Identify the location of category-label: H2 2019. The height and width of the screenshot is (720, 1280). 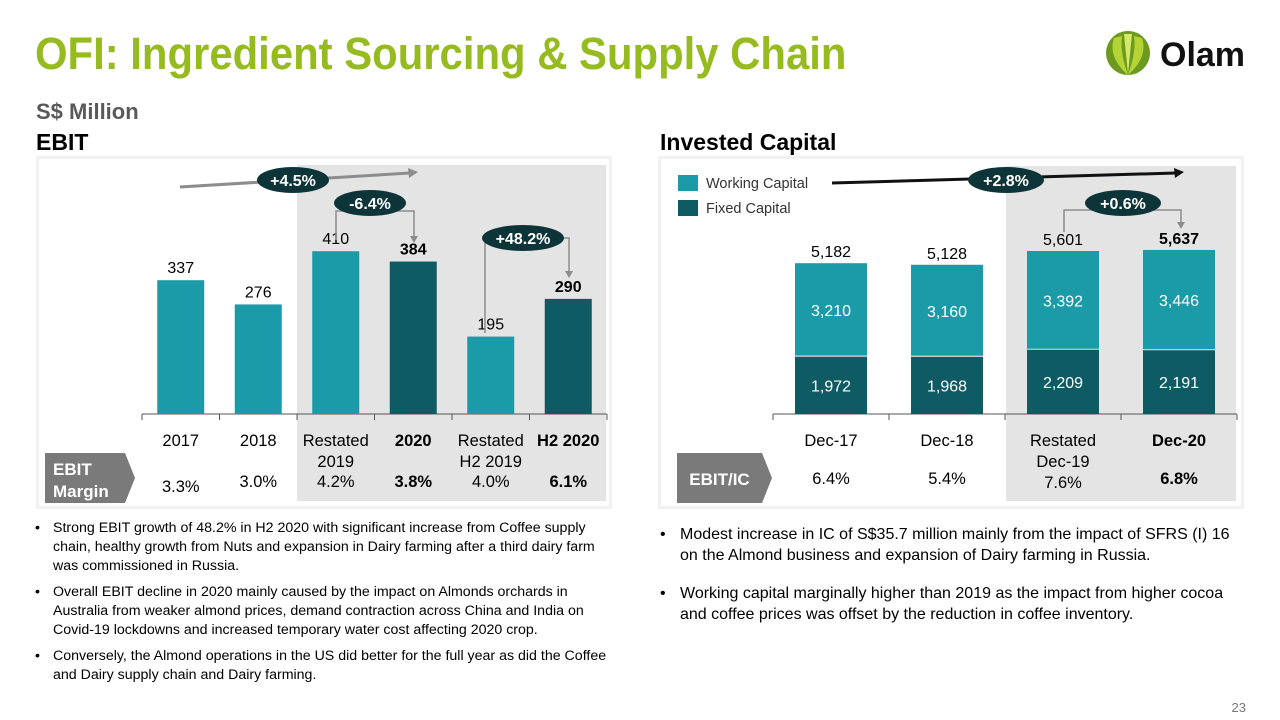
(491, 462).